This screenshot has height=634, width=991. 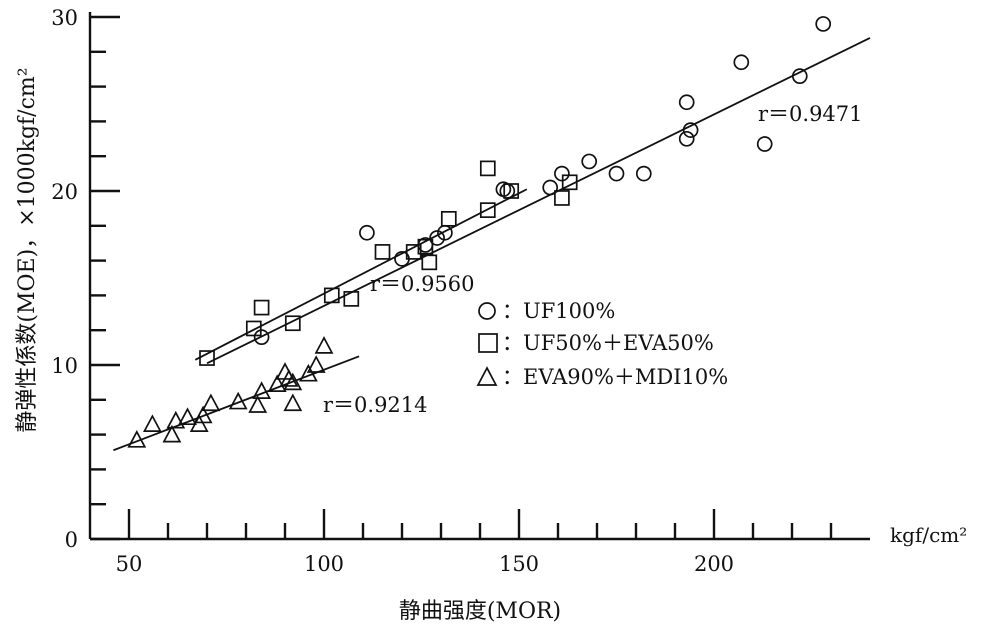 What do you see at coordinates (480, 611) in the screenshot?
I see `x-axis-title: 静曲强度(MOR)` at bounding box center [480, 611].